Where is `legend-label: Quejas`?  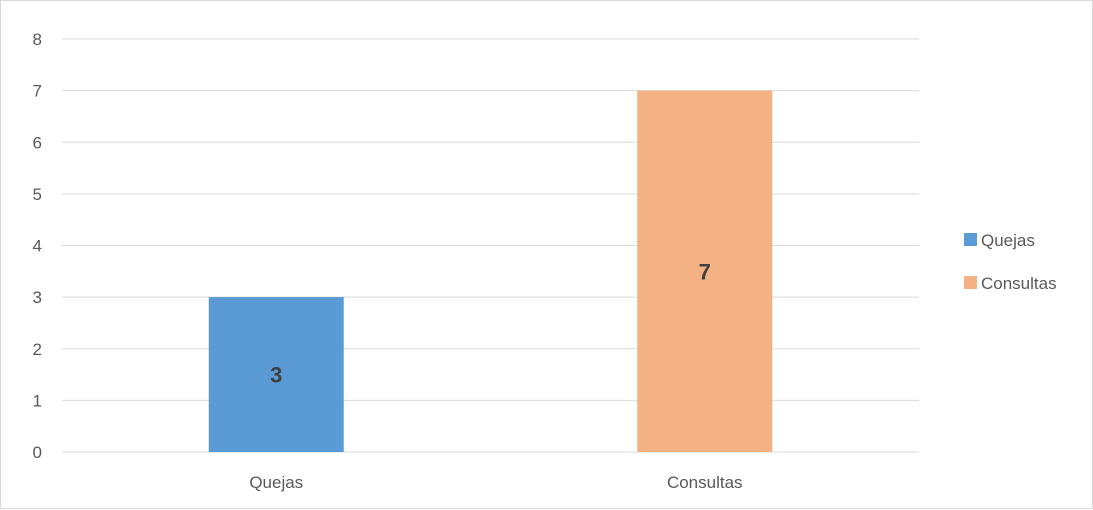 legend-label: Quejas is located at coordinates (1008, 240).